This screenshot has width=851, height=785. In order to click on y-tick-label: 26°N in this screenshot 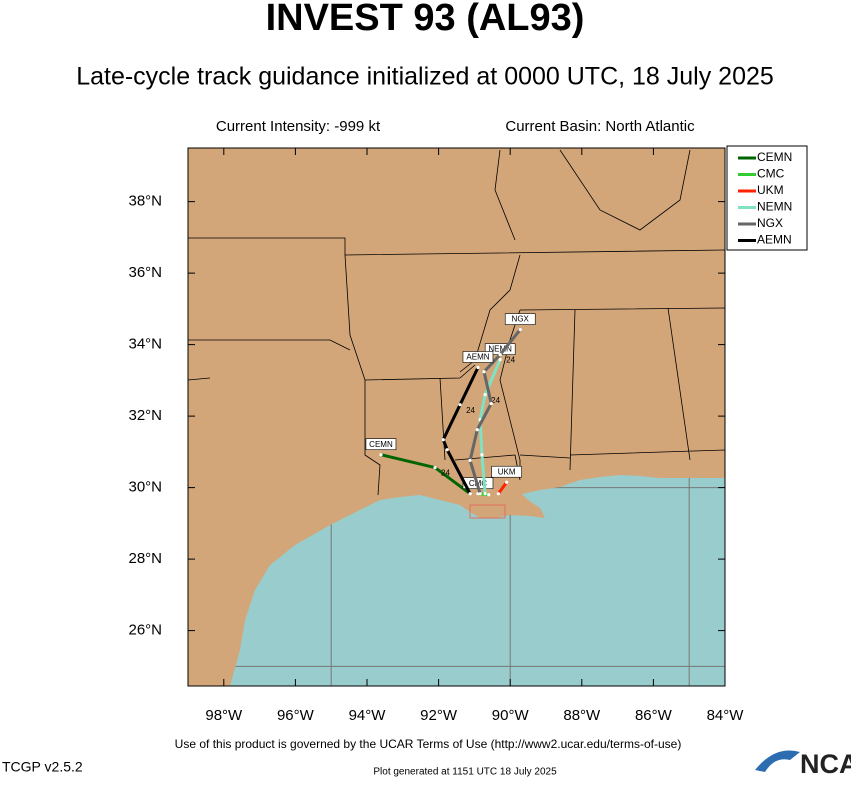, I will do `click(145, 630)`.